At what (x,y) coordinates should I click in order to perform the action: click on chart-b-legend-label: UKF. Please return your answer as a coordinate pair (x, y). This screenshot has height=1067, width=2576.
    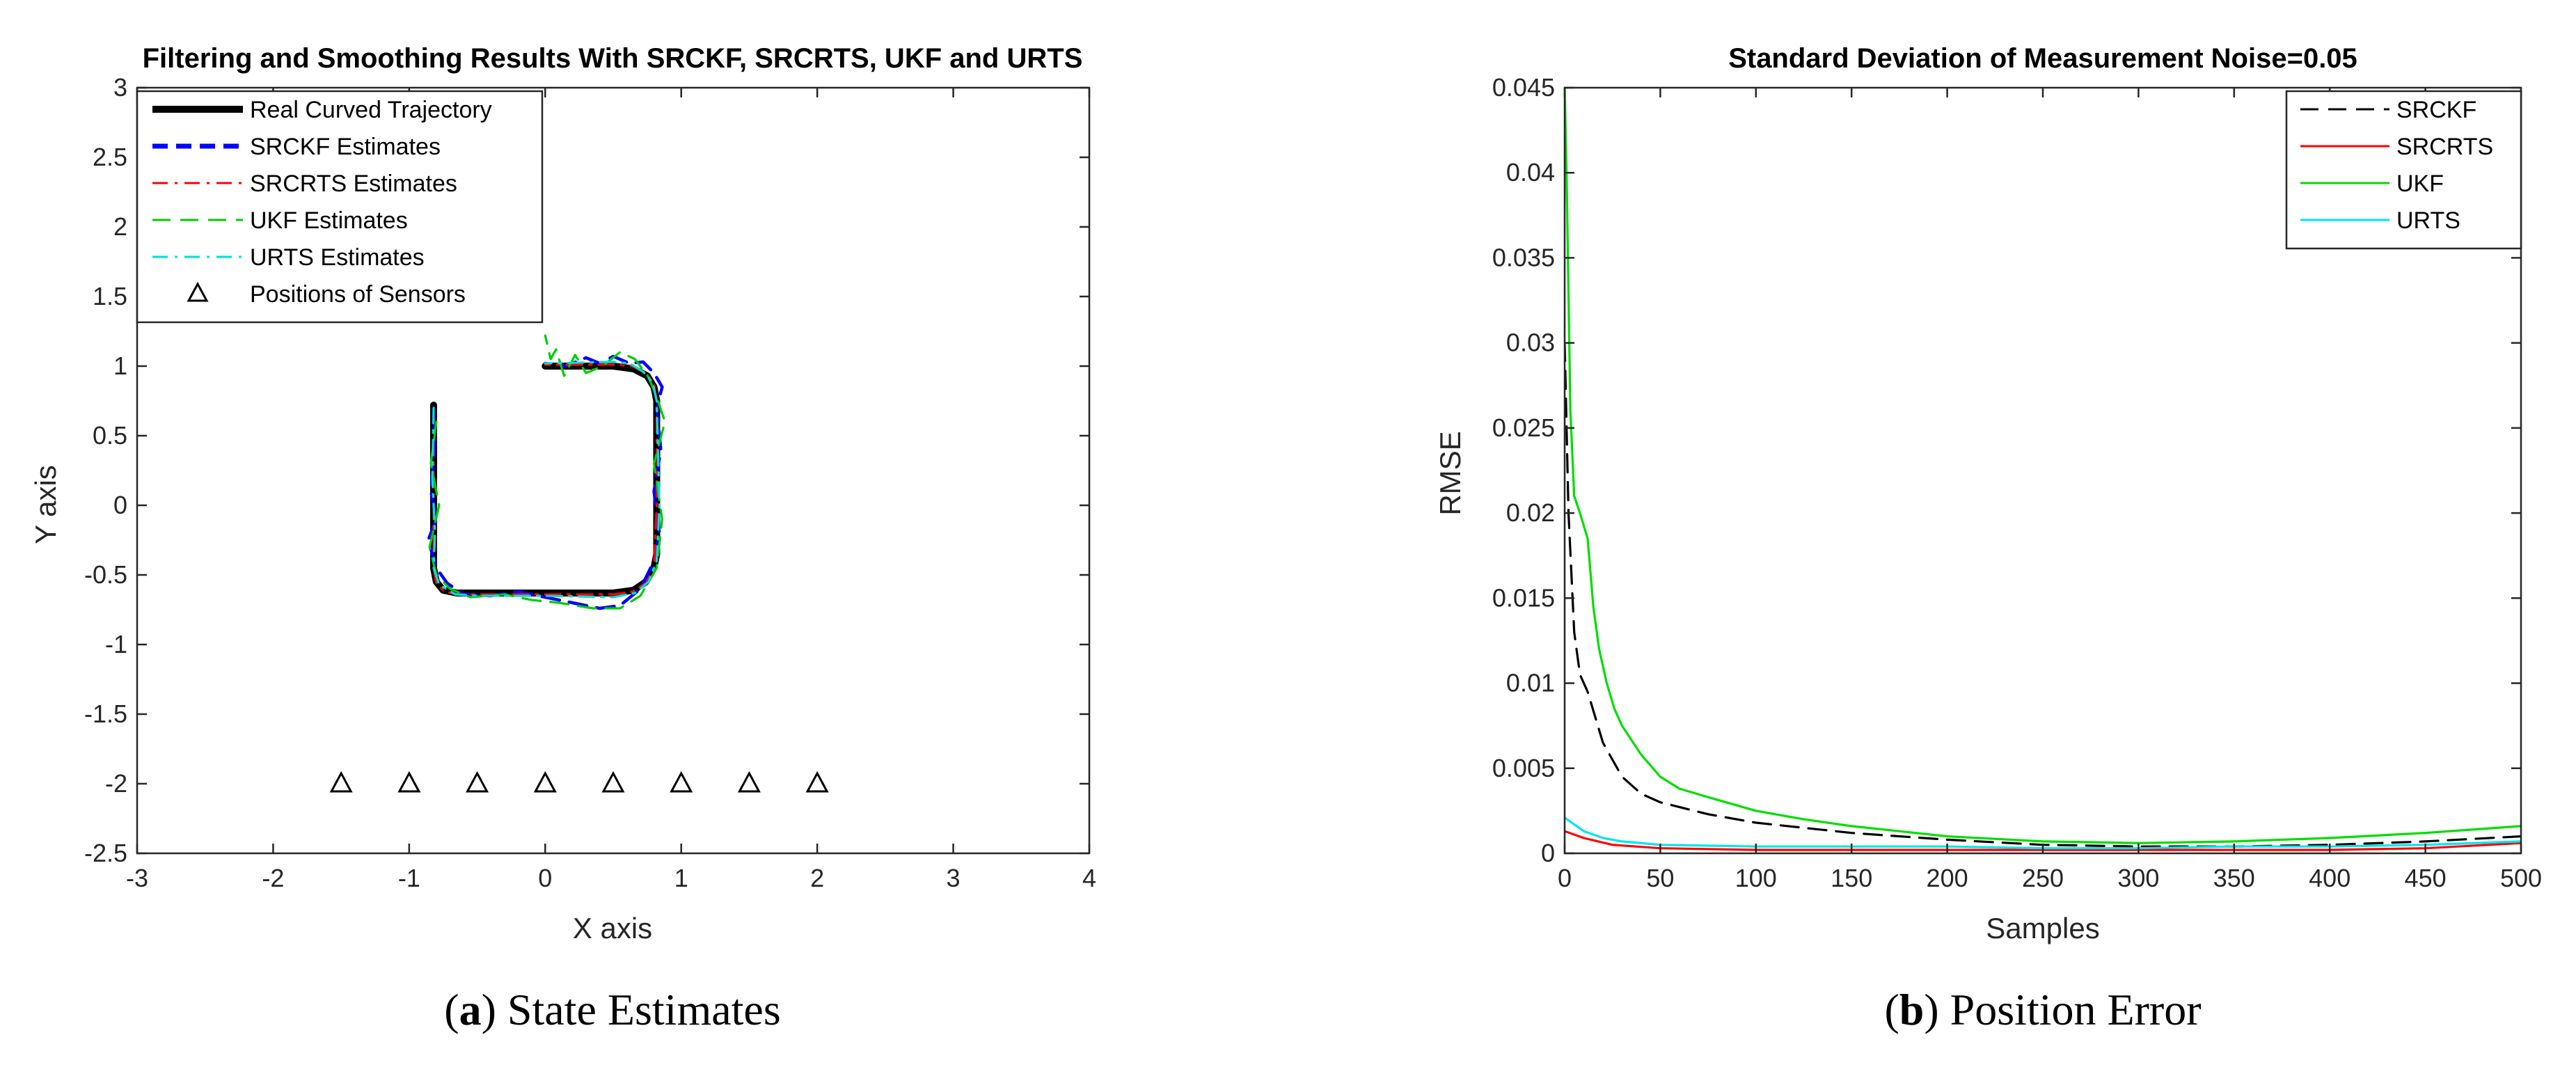
    Looking at the image, I should click on (2420, 184).